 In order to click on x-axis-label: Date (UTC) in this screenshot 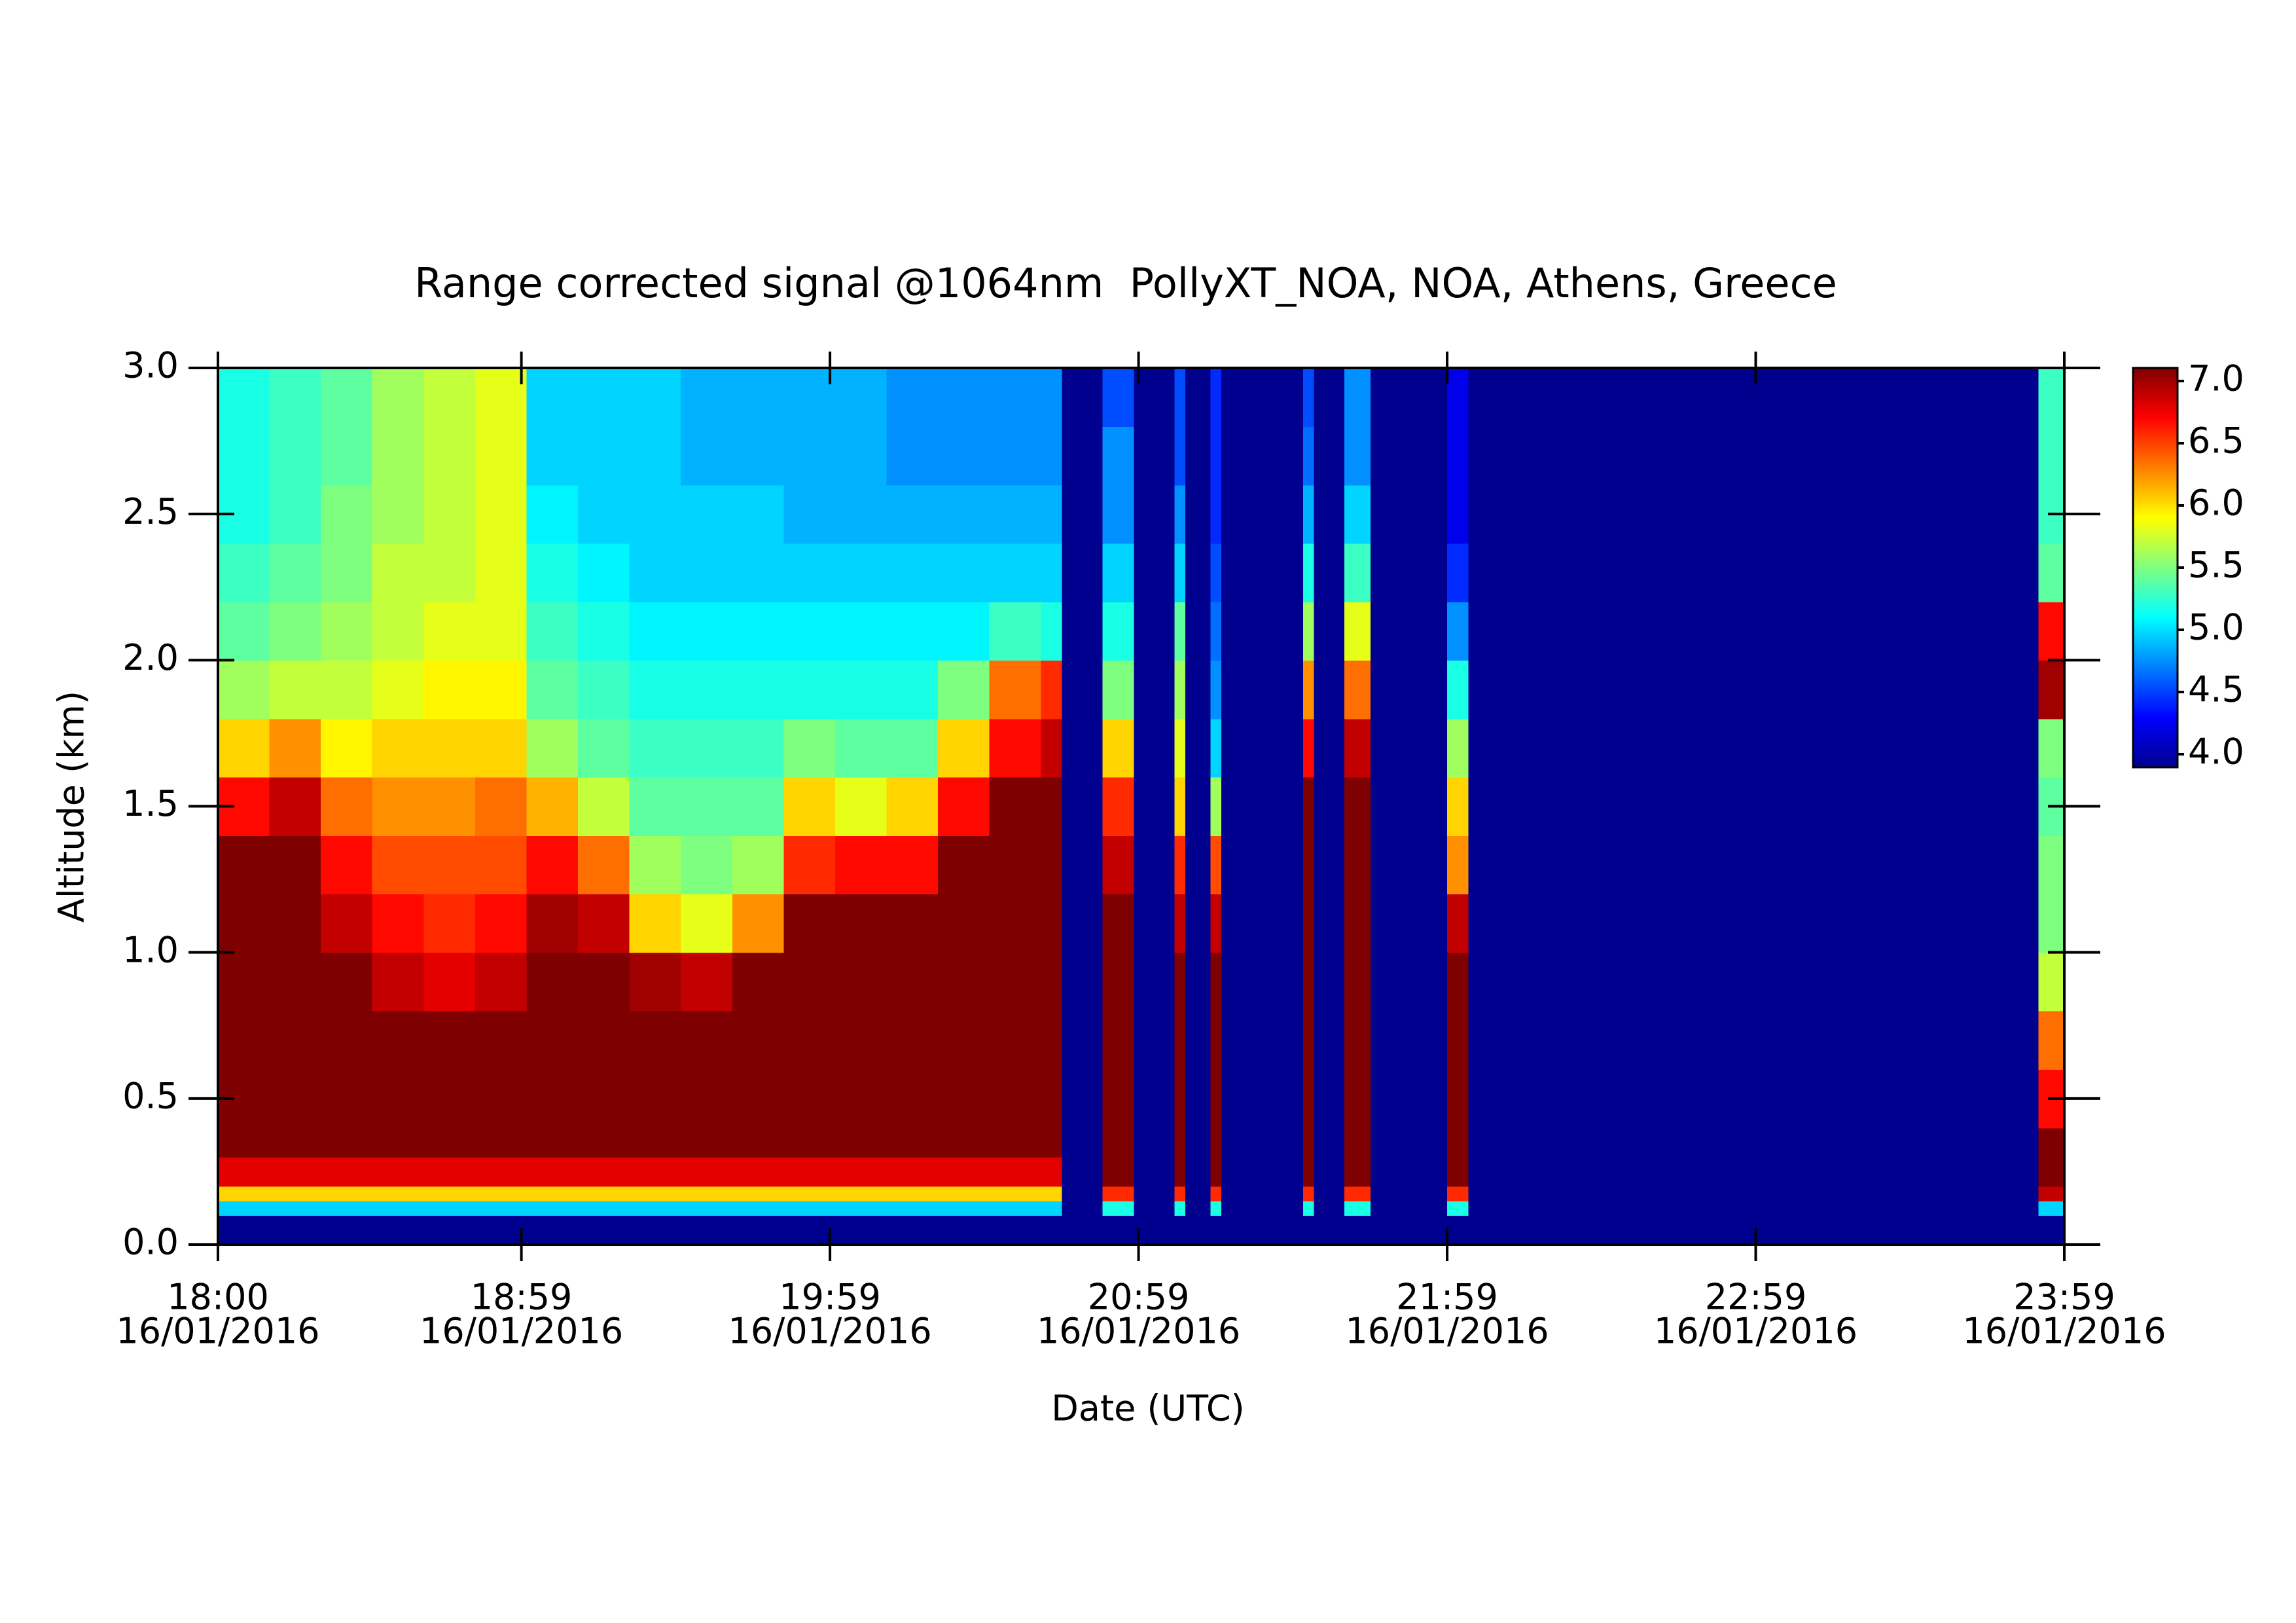, I will do `click(1147, 1408)`.